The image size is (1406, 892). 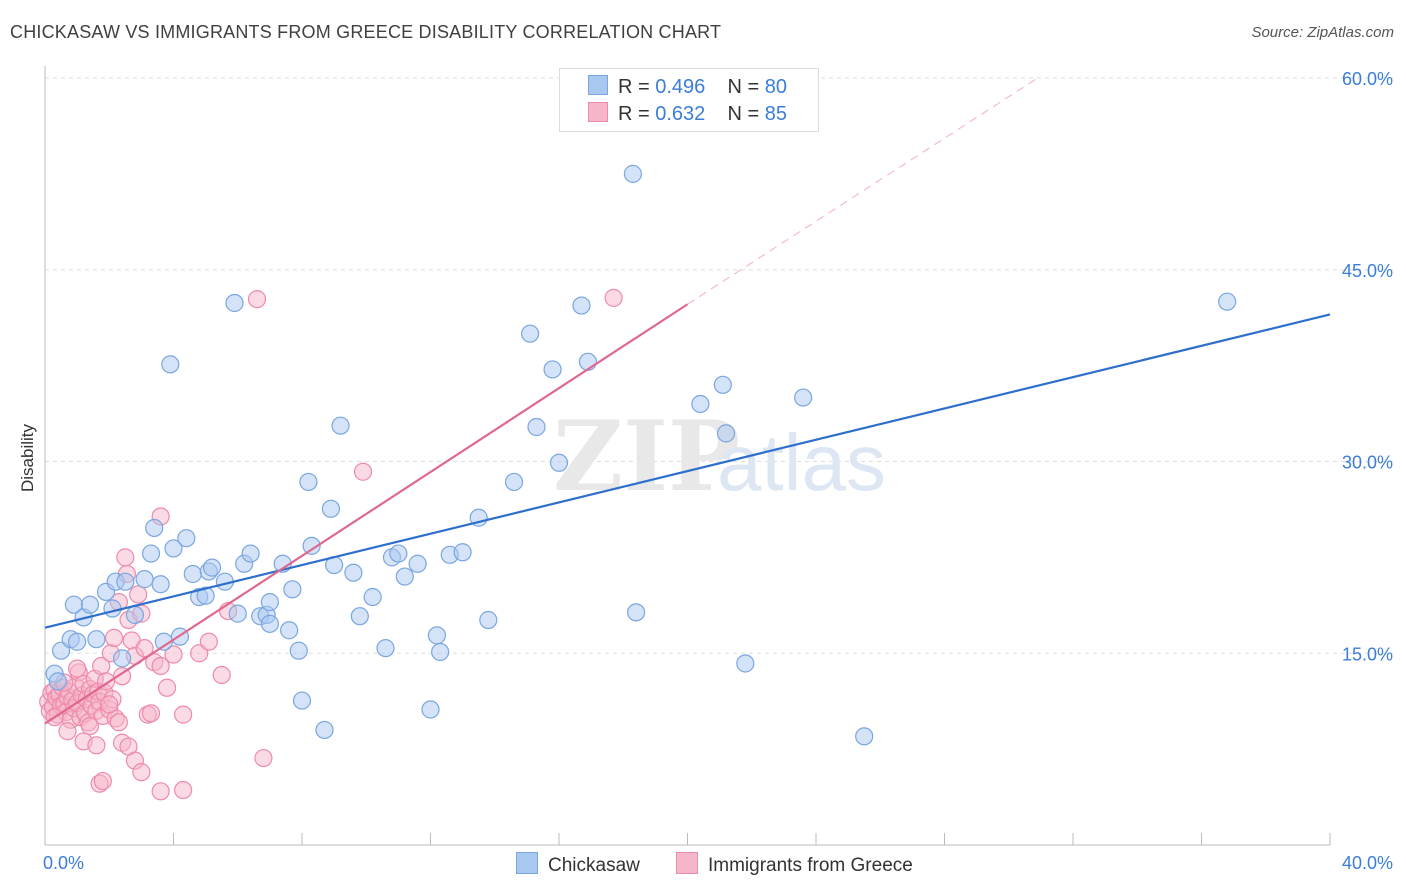 I want to click on watermark-atlas: atlas, so click(x=801, y=462).